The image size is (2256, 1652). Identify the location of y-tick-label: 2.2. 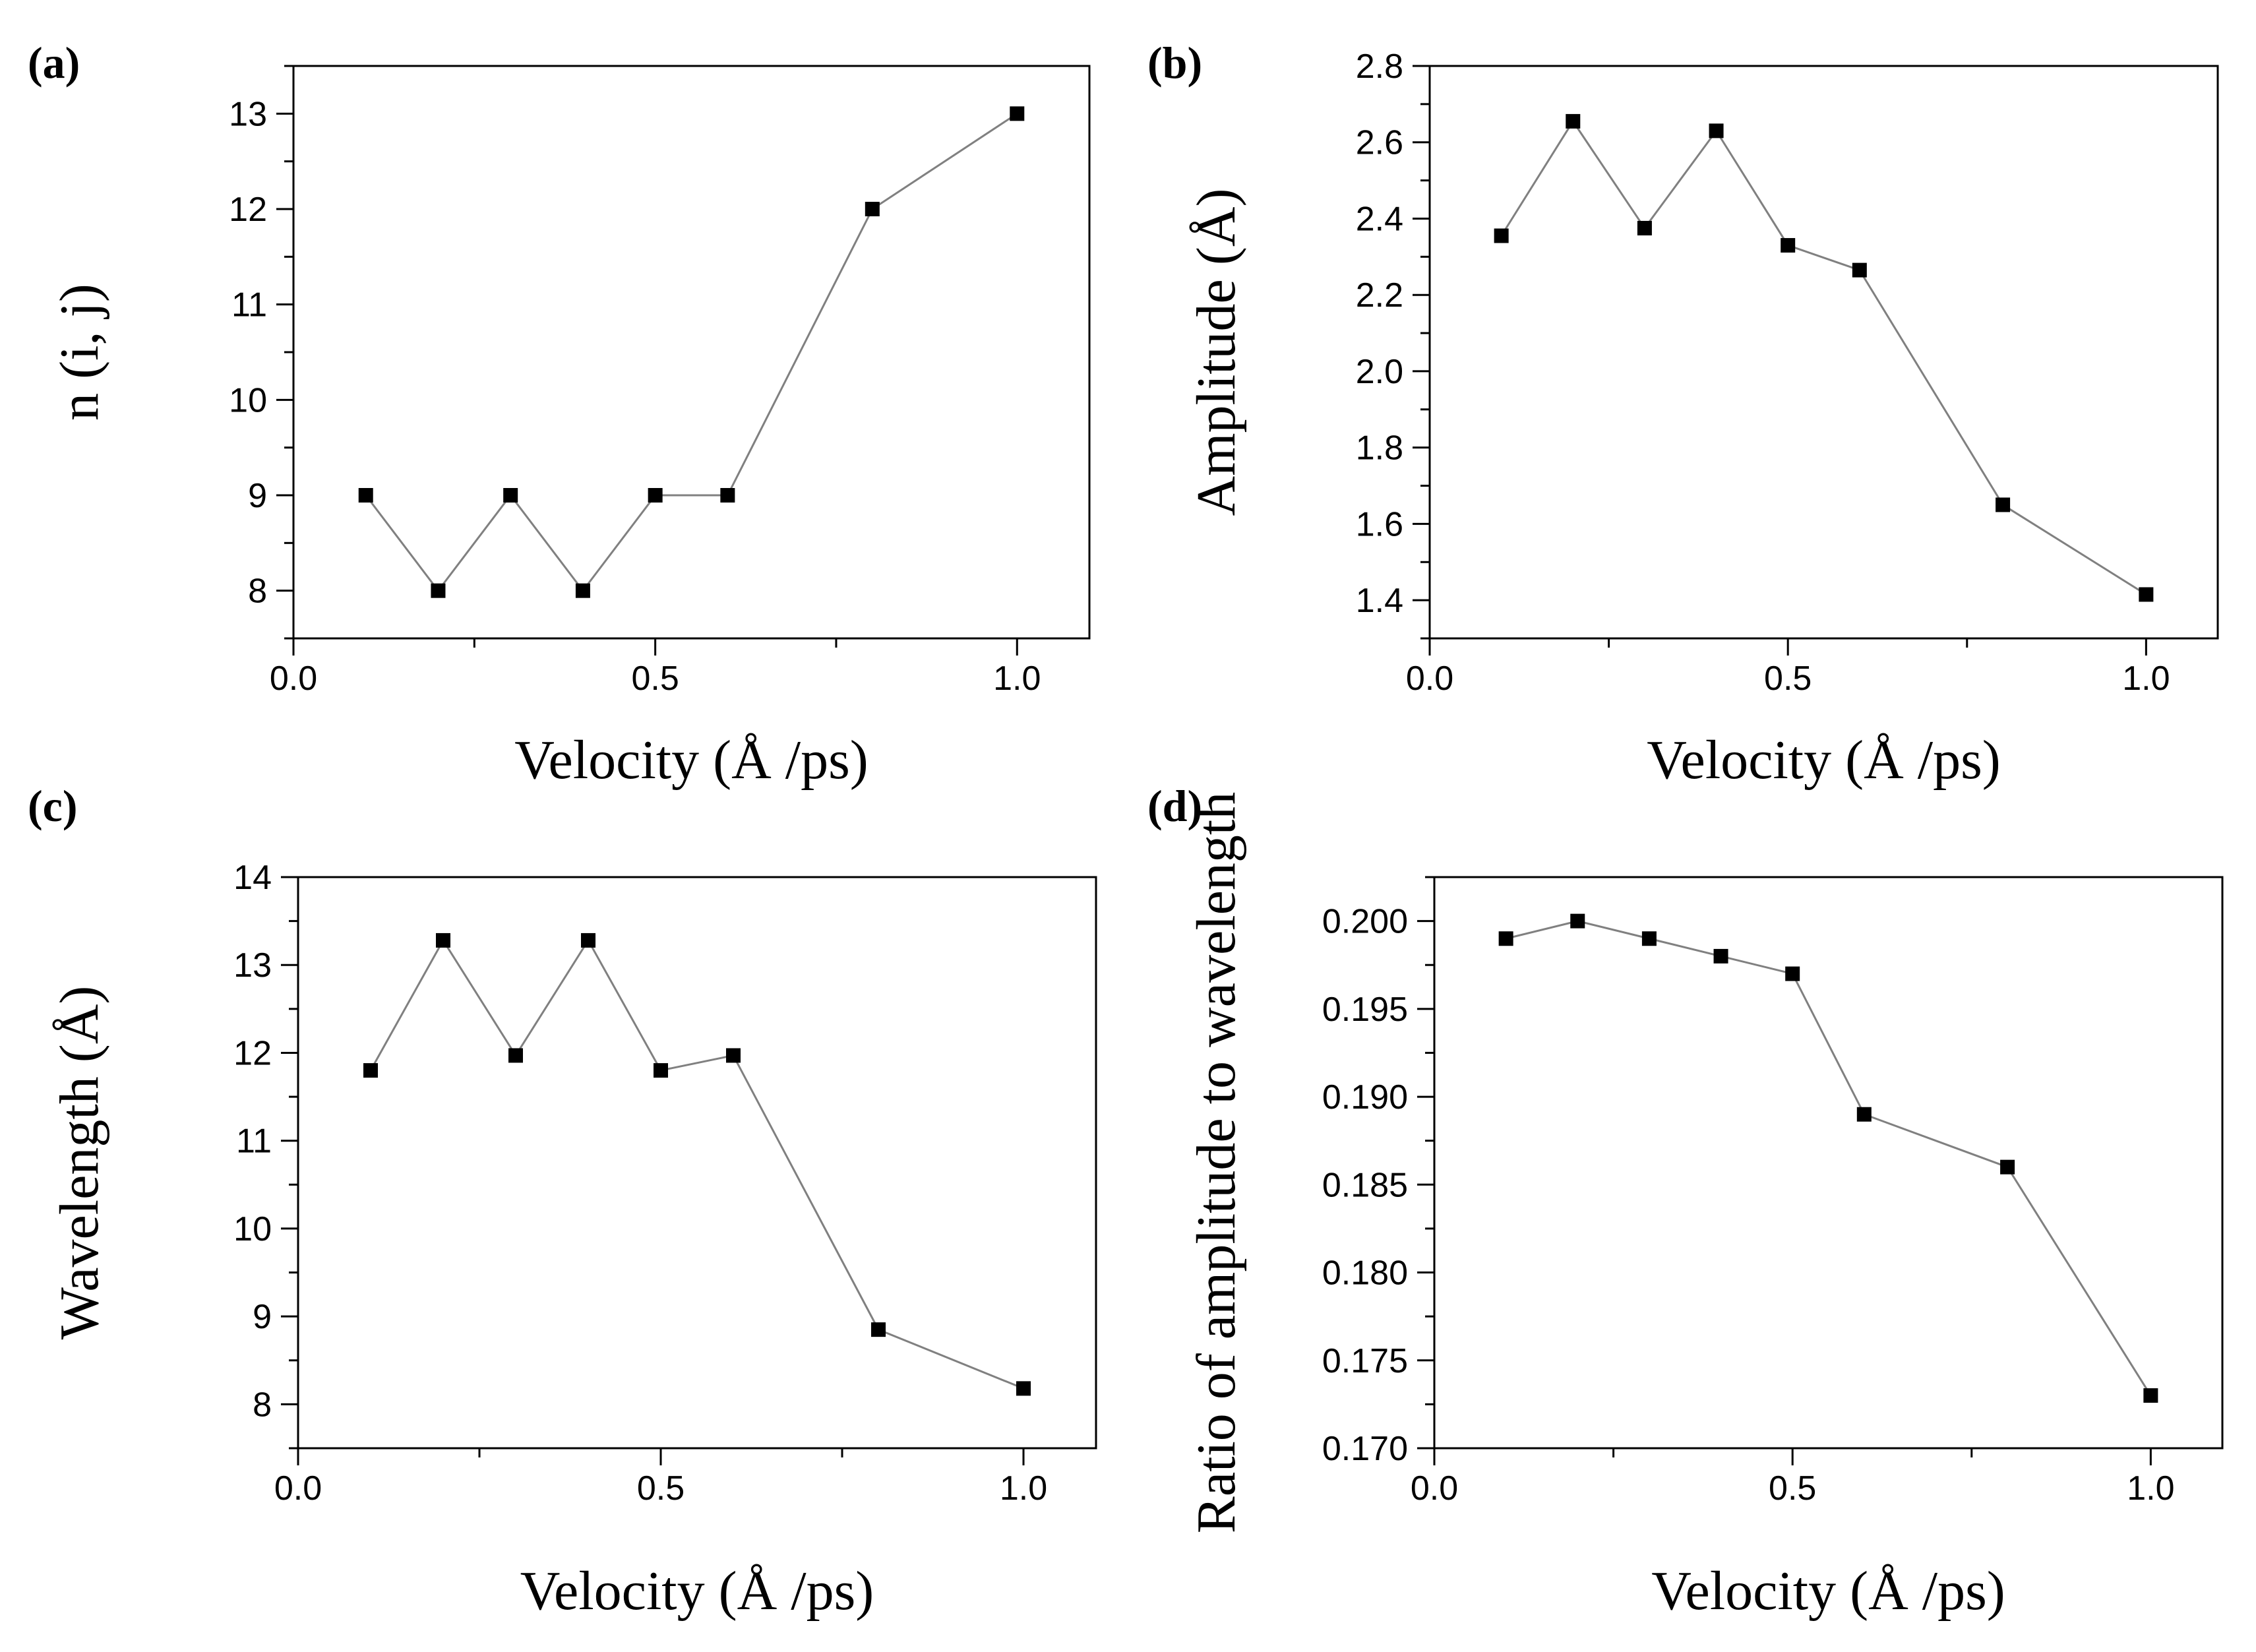
(1380, 295).